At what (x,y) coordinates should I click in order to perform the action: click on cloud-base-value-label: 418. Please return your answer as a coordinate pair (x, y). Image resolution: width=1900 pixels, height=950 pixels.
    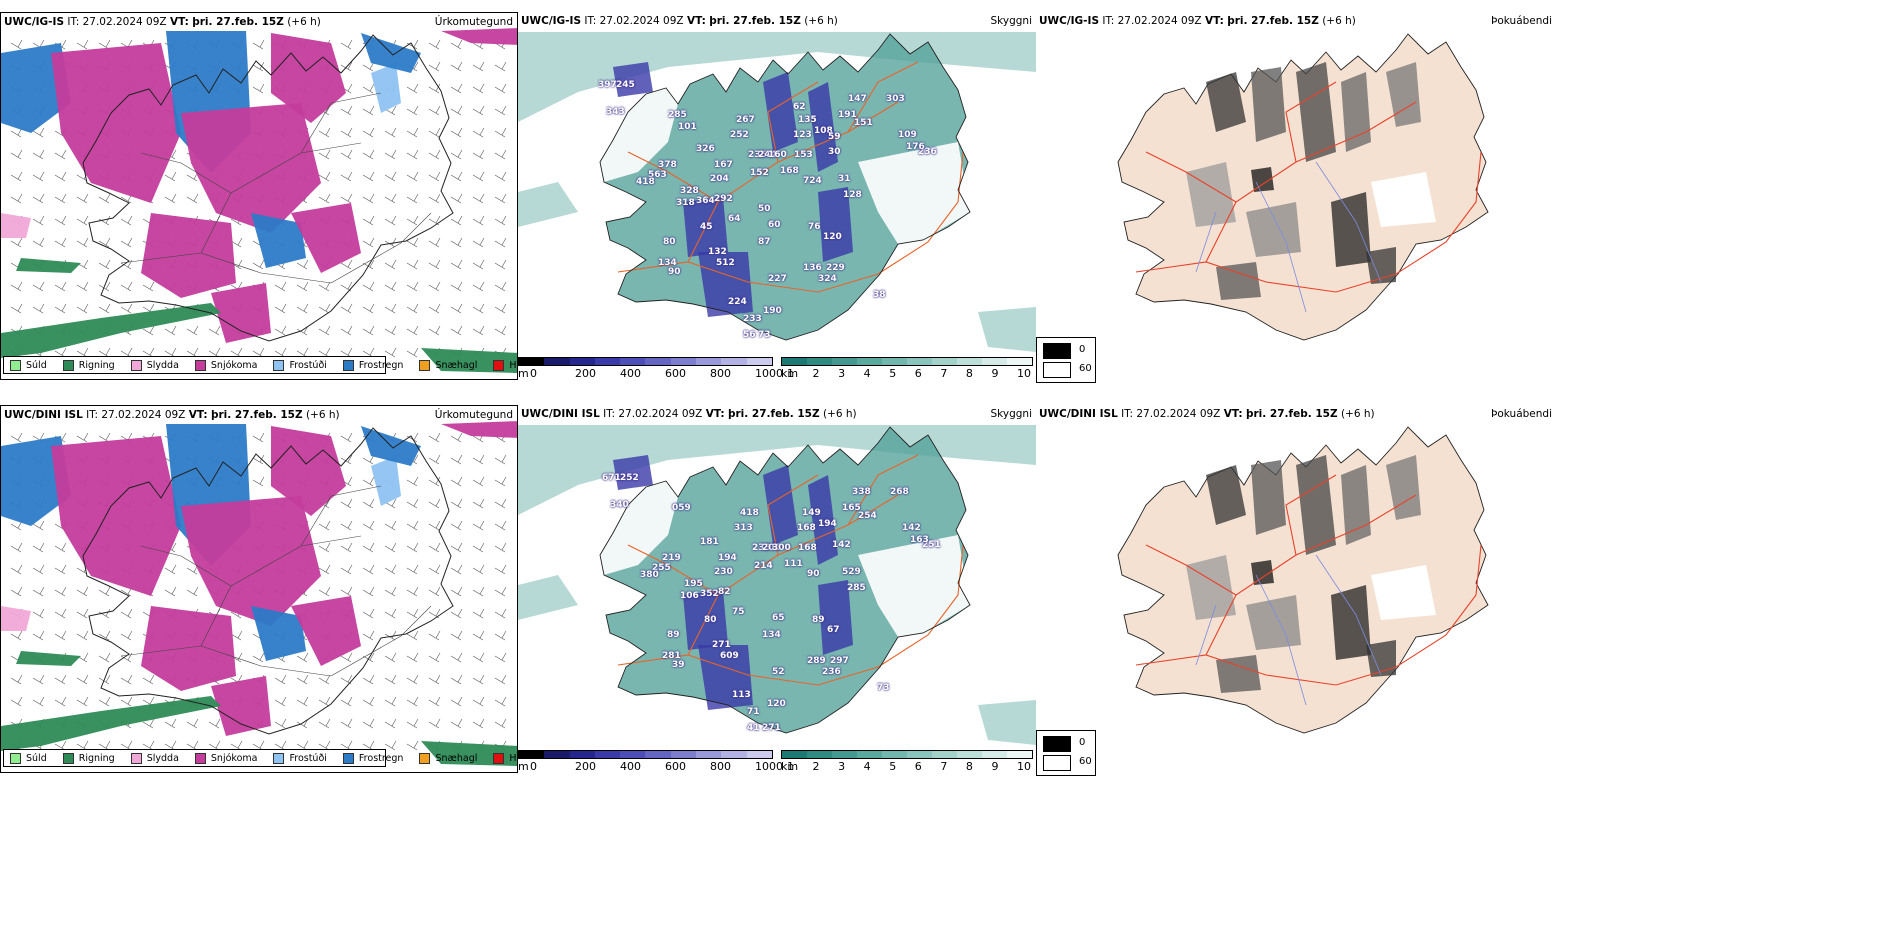
    Looking at the image, I should click on (749, 513).